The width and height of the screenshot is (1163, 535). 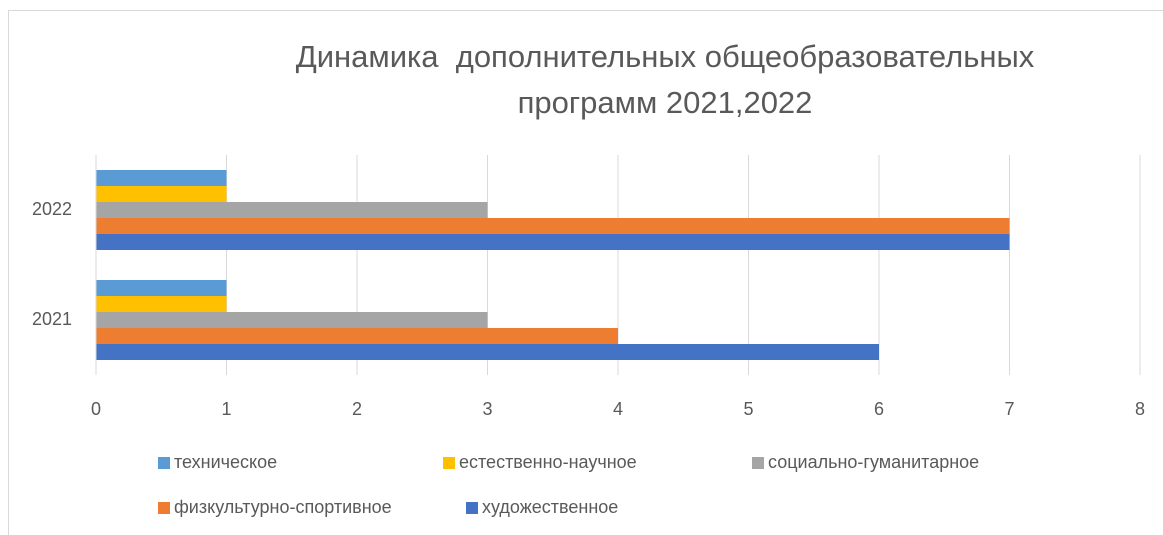 What do you see at coordinates (550, 507) in the screenshot?
I see `legend-label: художественное` at bounding box center [550, 507].